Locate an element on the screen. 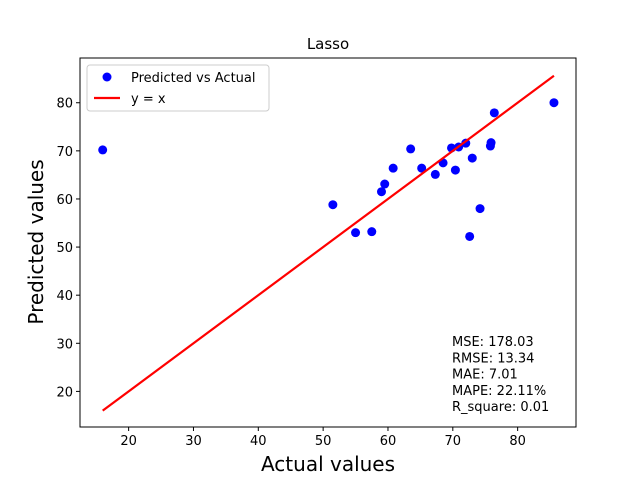 The height and width of the screenshot is (484, 640). y-tick-label: 20 is located at coordinates (64, 392).